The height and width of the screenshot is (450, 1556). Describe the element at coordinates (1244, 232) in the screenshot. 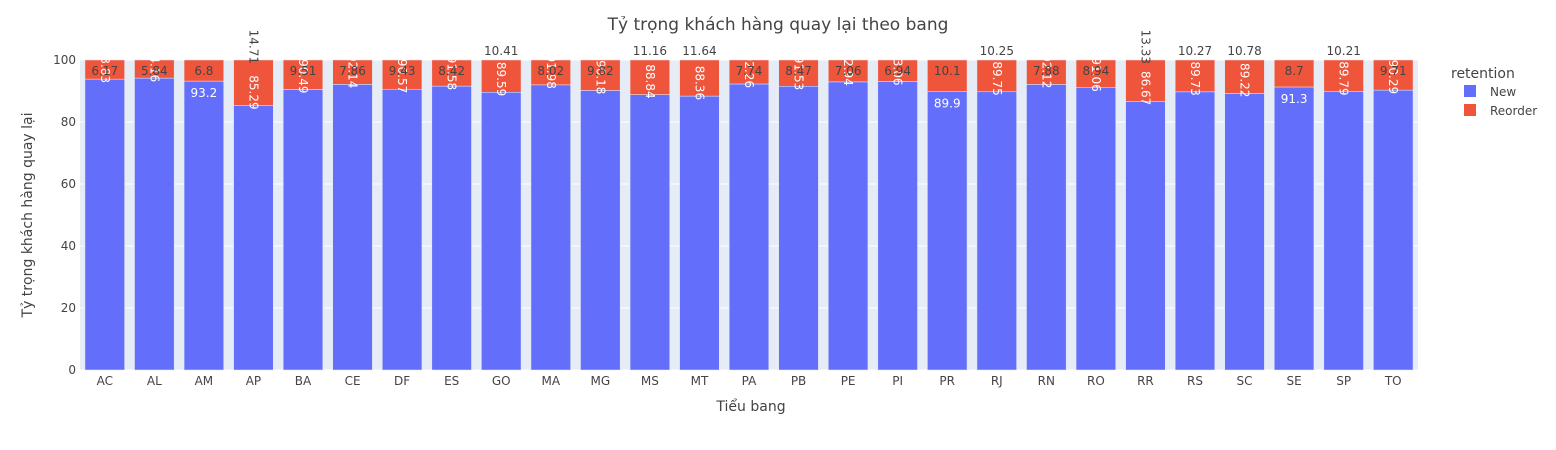

I see `bar-new-sc` at that location.